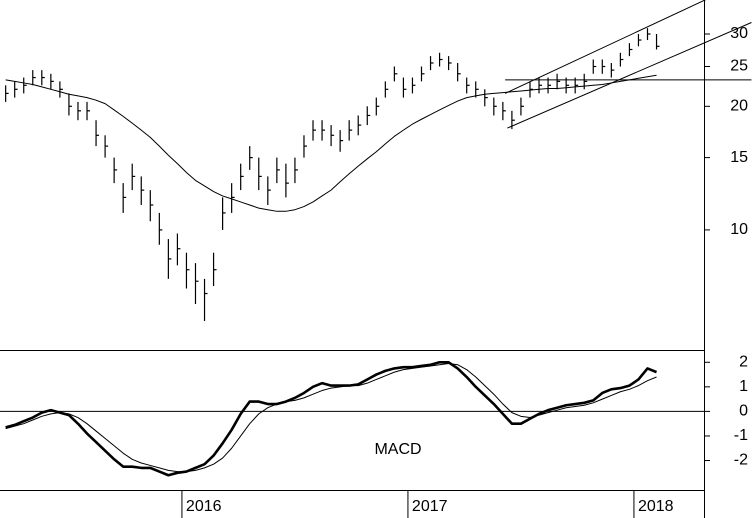 This screenshot has width=752, height=518. I want to click on y-tick-label: 10, so click(739, 229).